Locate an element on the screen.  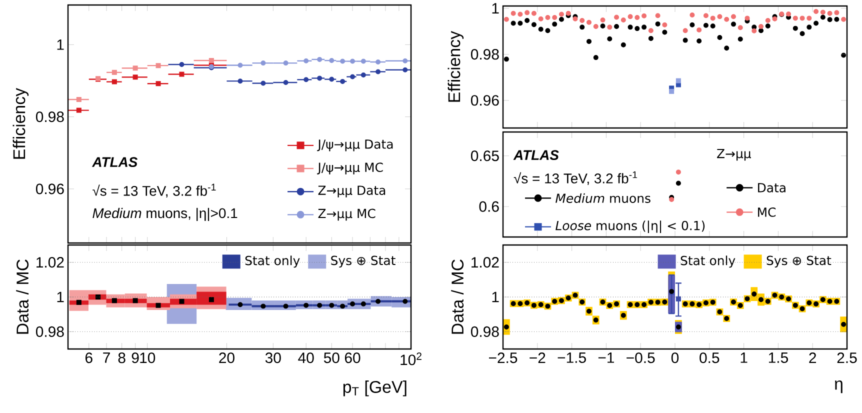
y-tick-label: 0.65 is located at coordinates (484, 156).